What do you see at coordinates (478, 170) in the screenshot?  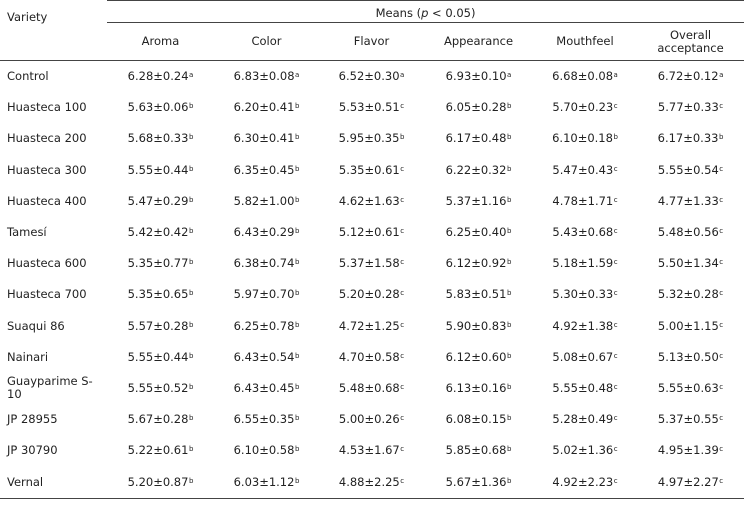 I see `value-cell: 6.22±0.32b` at bounding box center [478, 170].